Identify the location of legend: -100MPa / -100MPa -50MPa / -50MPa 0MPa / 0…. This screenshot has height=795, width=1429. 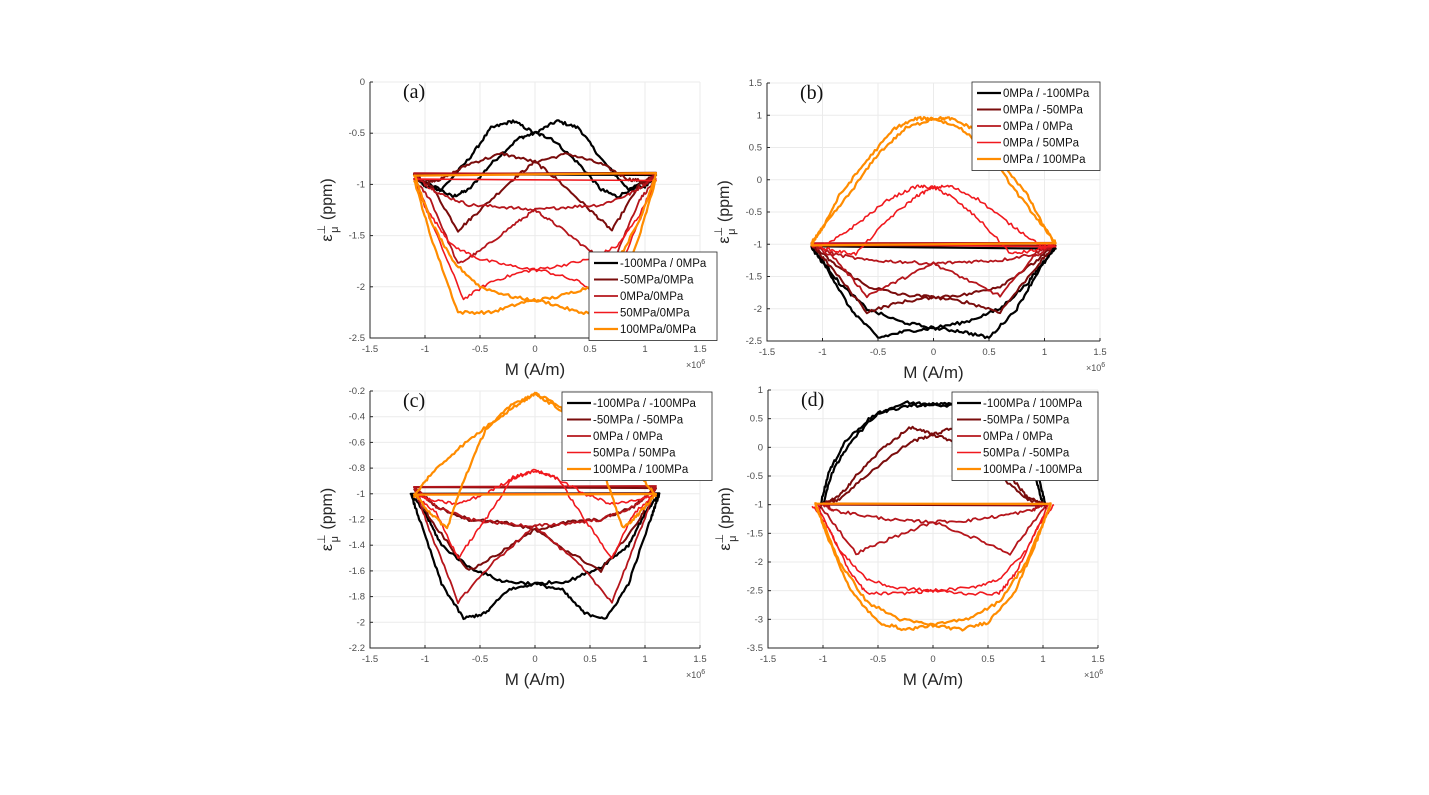
(637, 436).